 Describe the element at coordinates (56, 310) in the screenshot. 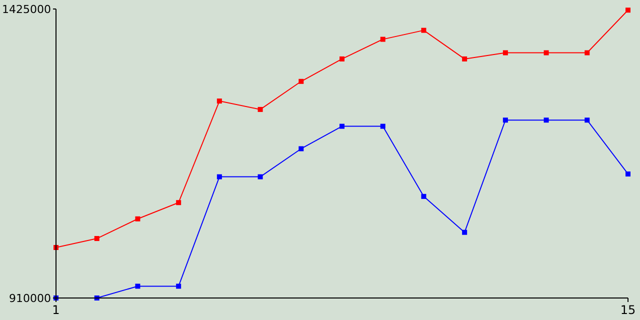

I see `x-tick-label: 1` at that location.